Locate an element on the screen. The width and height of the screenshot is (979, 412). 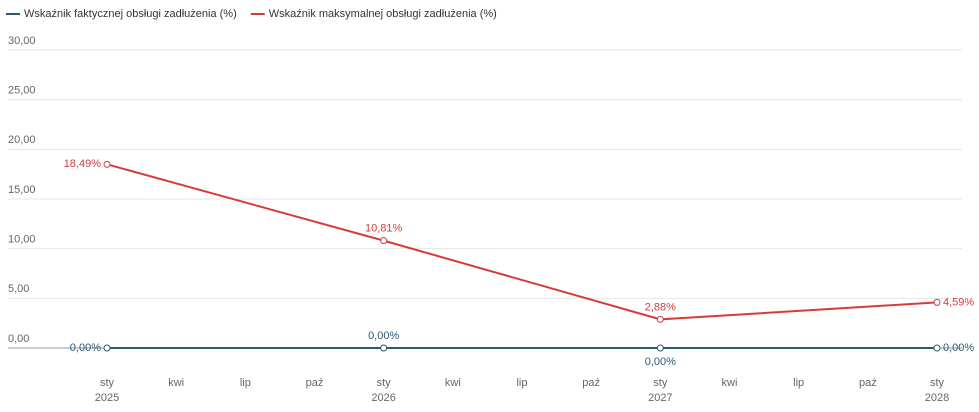
value-label: 10,81% is located at coordinates (384, 229).